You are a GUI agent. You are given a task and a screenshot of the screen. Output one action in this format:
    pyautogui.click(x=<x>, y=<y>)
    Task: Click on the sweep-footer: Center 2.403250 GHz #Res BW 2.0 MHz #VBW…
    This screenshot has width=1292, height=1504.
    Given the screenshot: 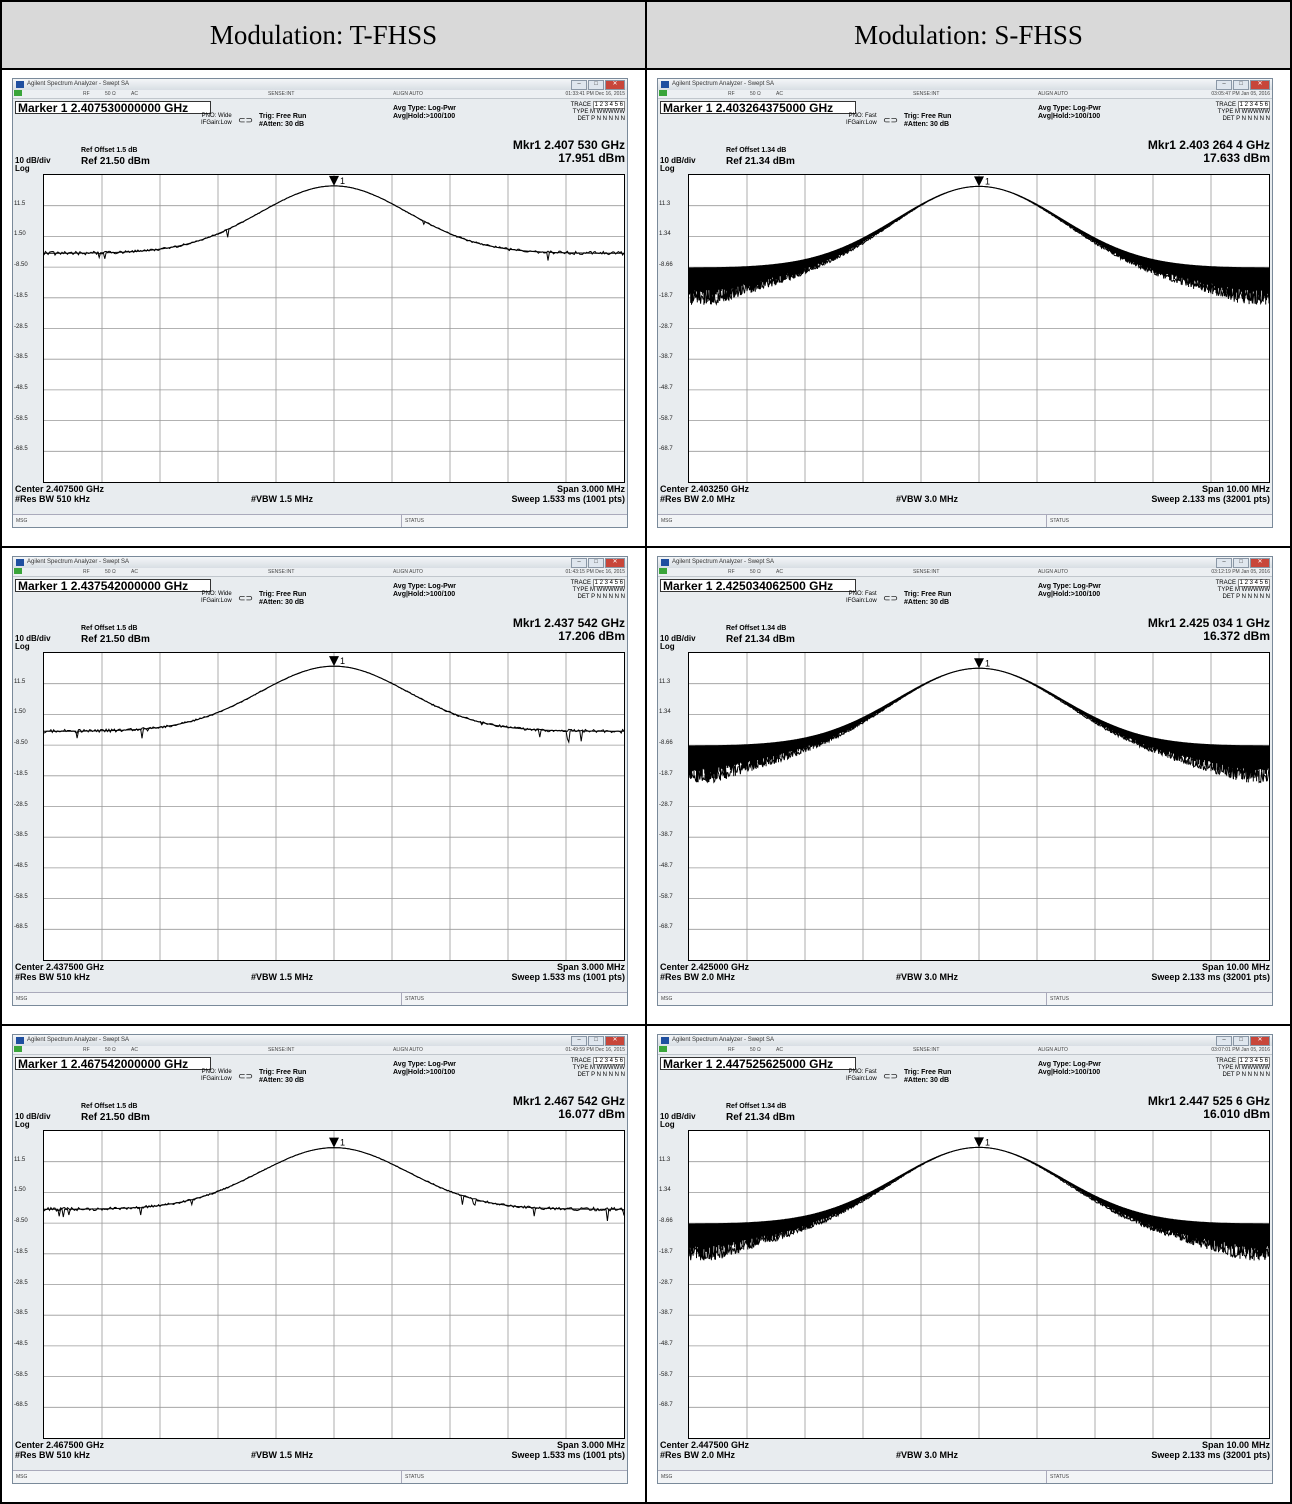 What is the action you would take?
    pyautogui.click(x=965, y=499)
    